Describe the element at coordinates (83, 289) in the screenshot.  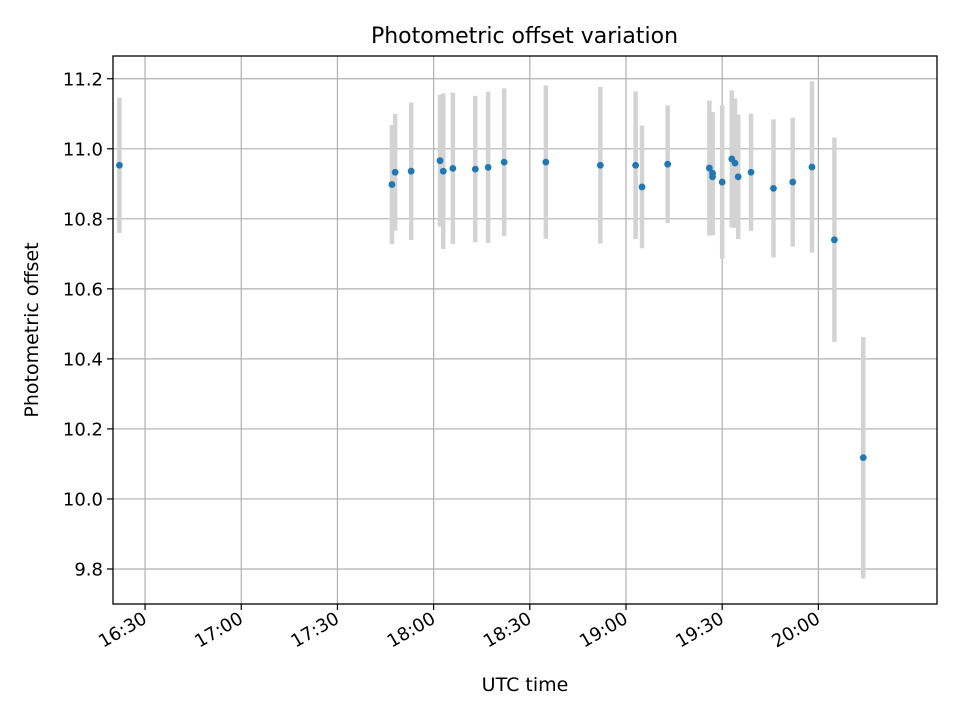
I see `y-tick-label: 10.6` at that location.